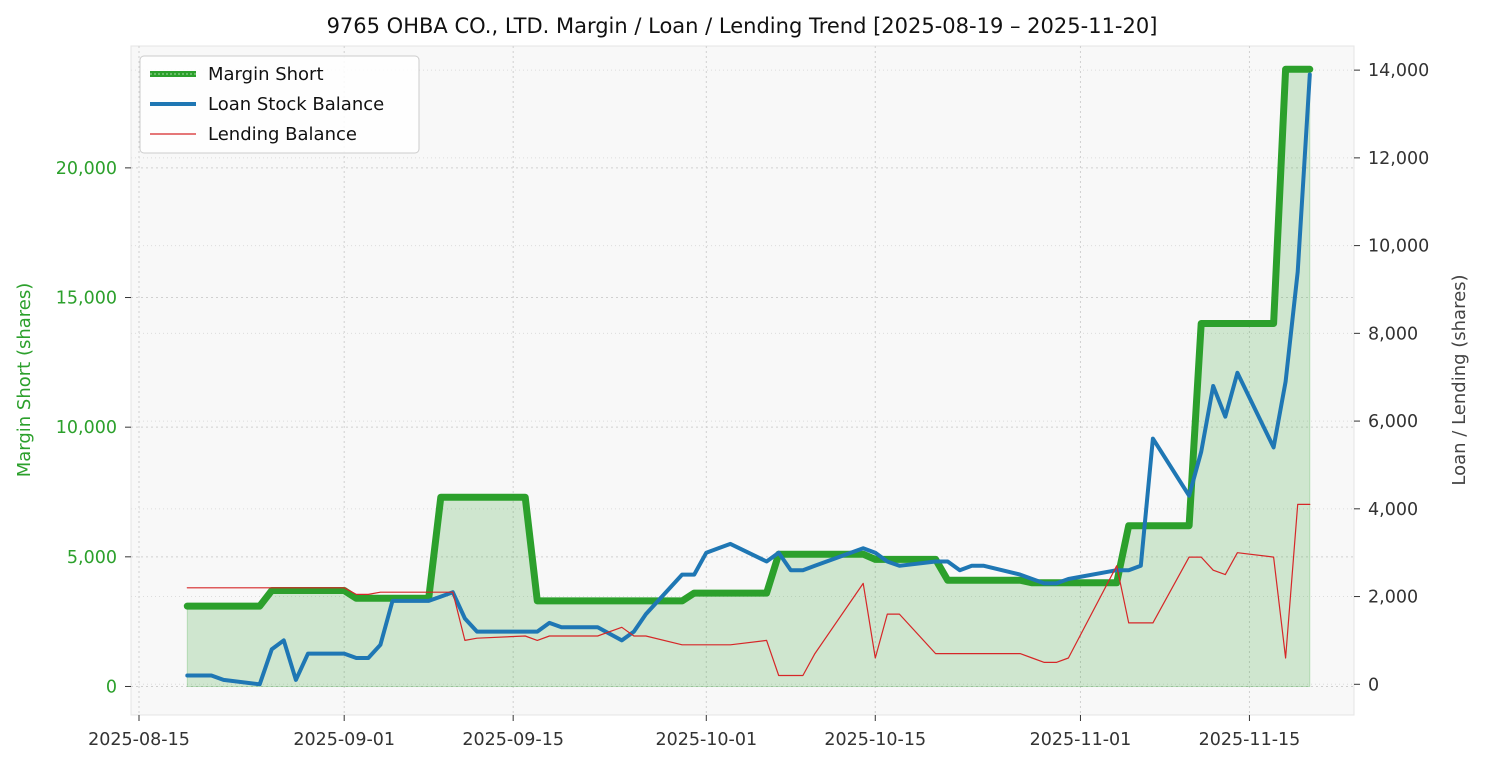 The height and width of the screenshot is (765, 1485). Describe the element at coordinates (1398, 71) in the screenshot. I see `right-y-tick-label: 14,000` at that location.